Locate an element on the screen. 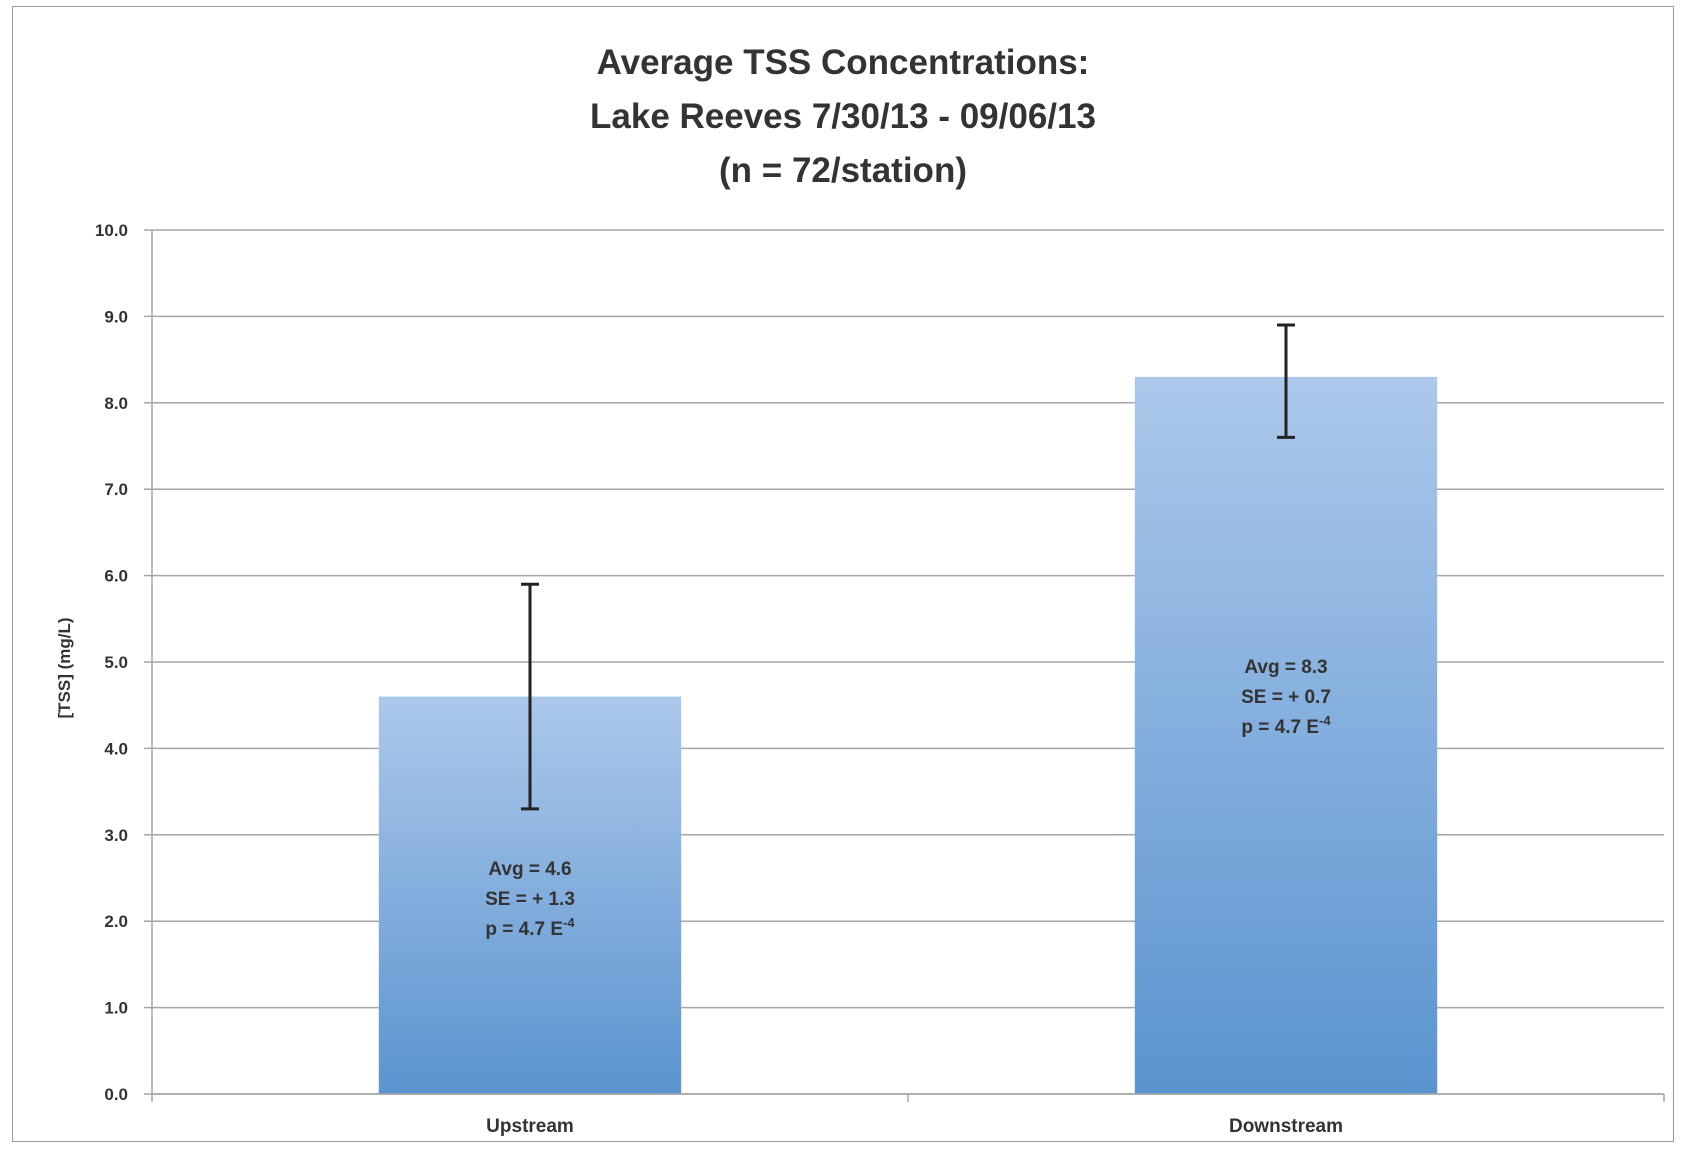 The image size is (1686, 1150). y-tick-label: 5.0 is located at coordinates (116, 662).